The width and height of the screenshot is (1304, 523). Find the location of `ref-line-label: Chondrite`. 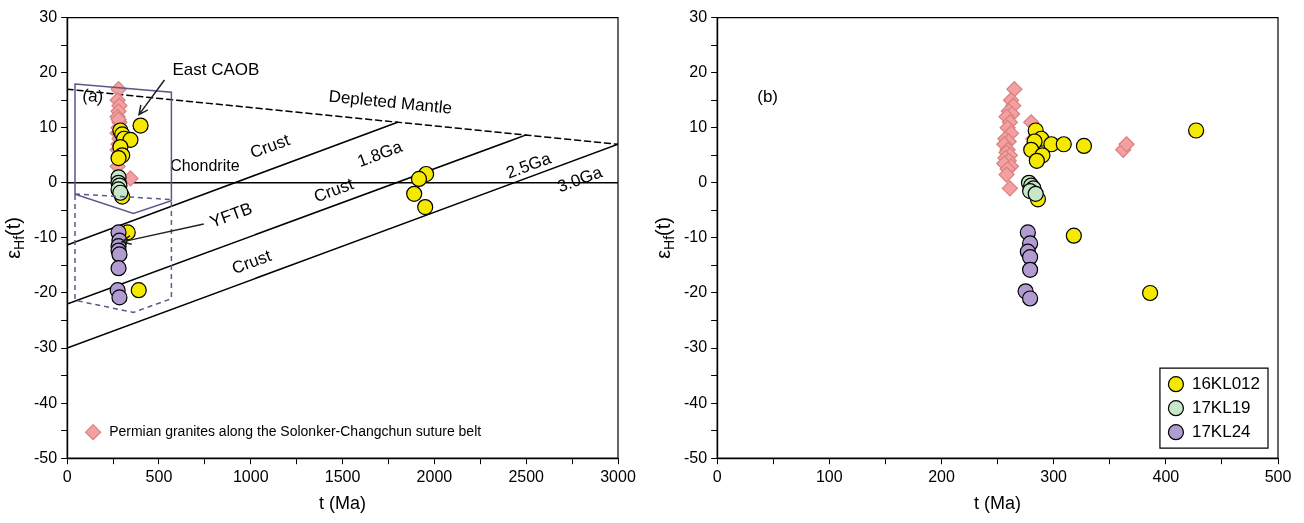

ref-line-label: Chondrite is located at coordinates (205, 166).